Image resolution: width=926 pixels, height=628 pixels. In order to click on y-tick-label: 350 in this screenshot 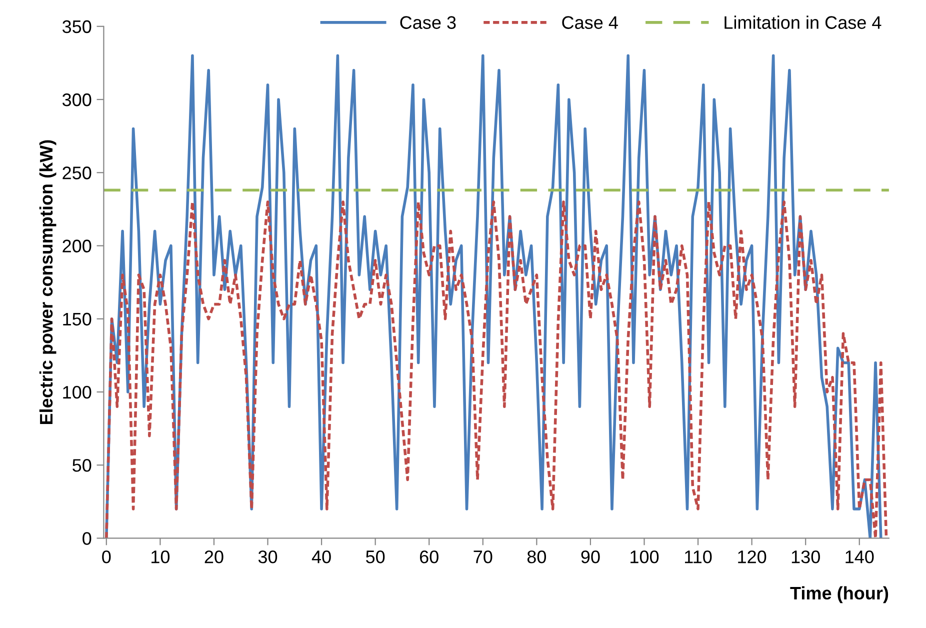, I will do `click(77, 27)`.